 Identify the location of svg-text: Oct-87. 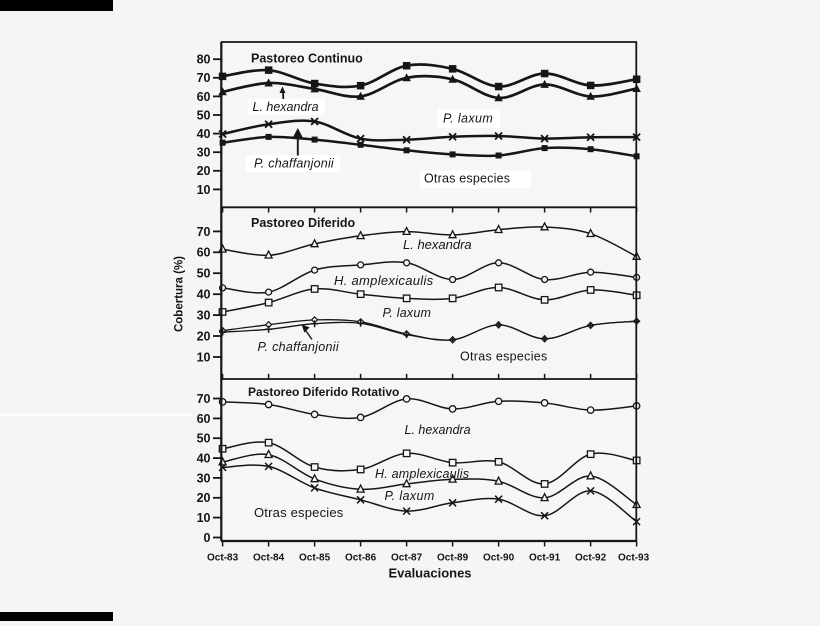
(407, 558).